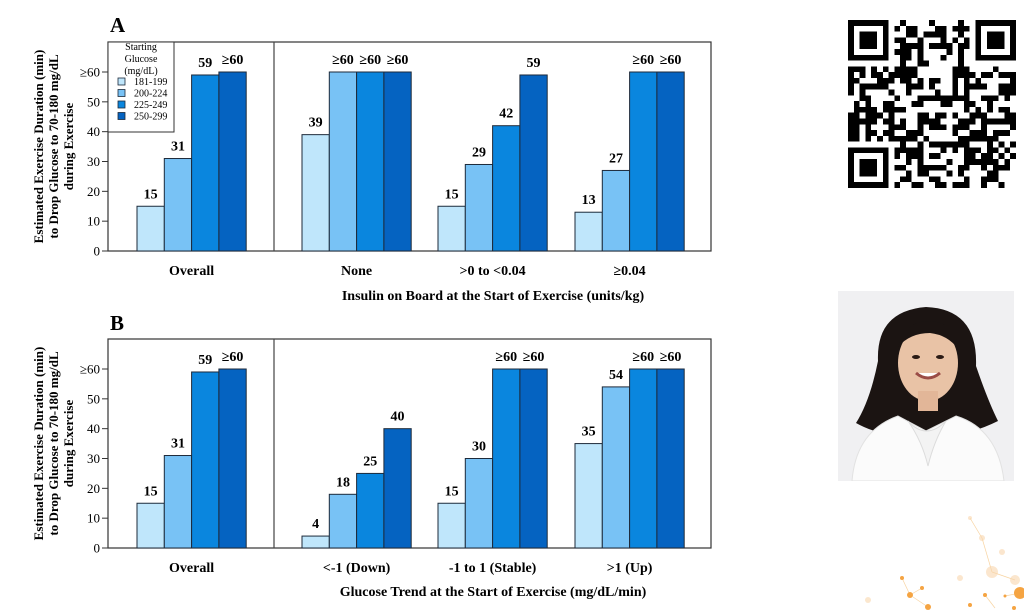 Image resolution: width=1024 pixels, height=610 pixels. What do you see at coordinates (357, 568) in the screenshot?
I see `x-category-label: <-1 (Down)` at bounding box center [357, 568].